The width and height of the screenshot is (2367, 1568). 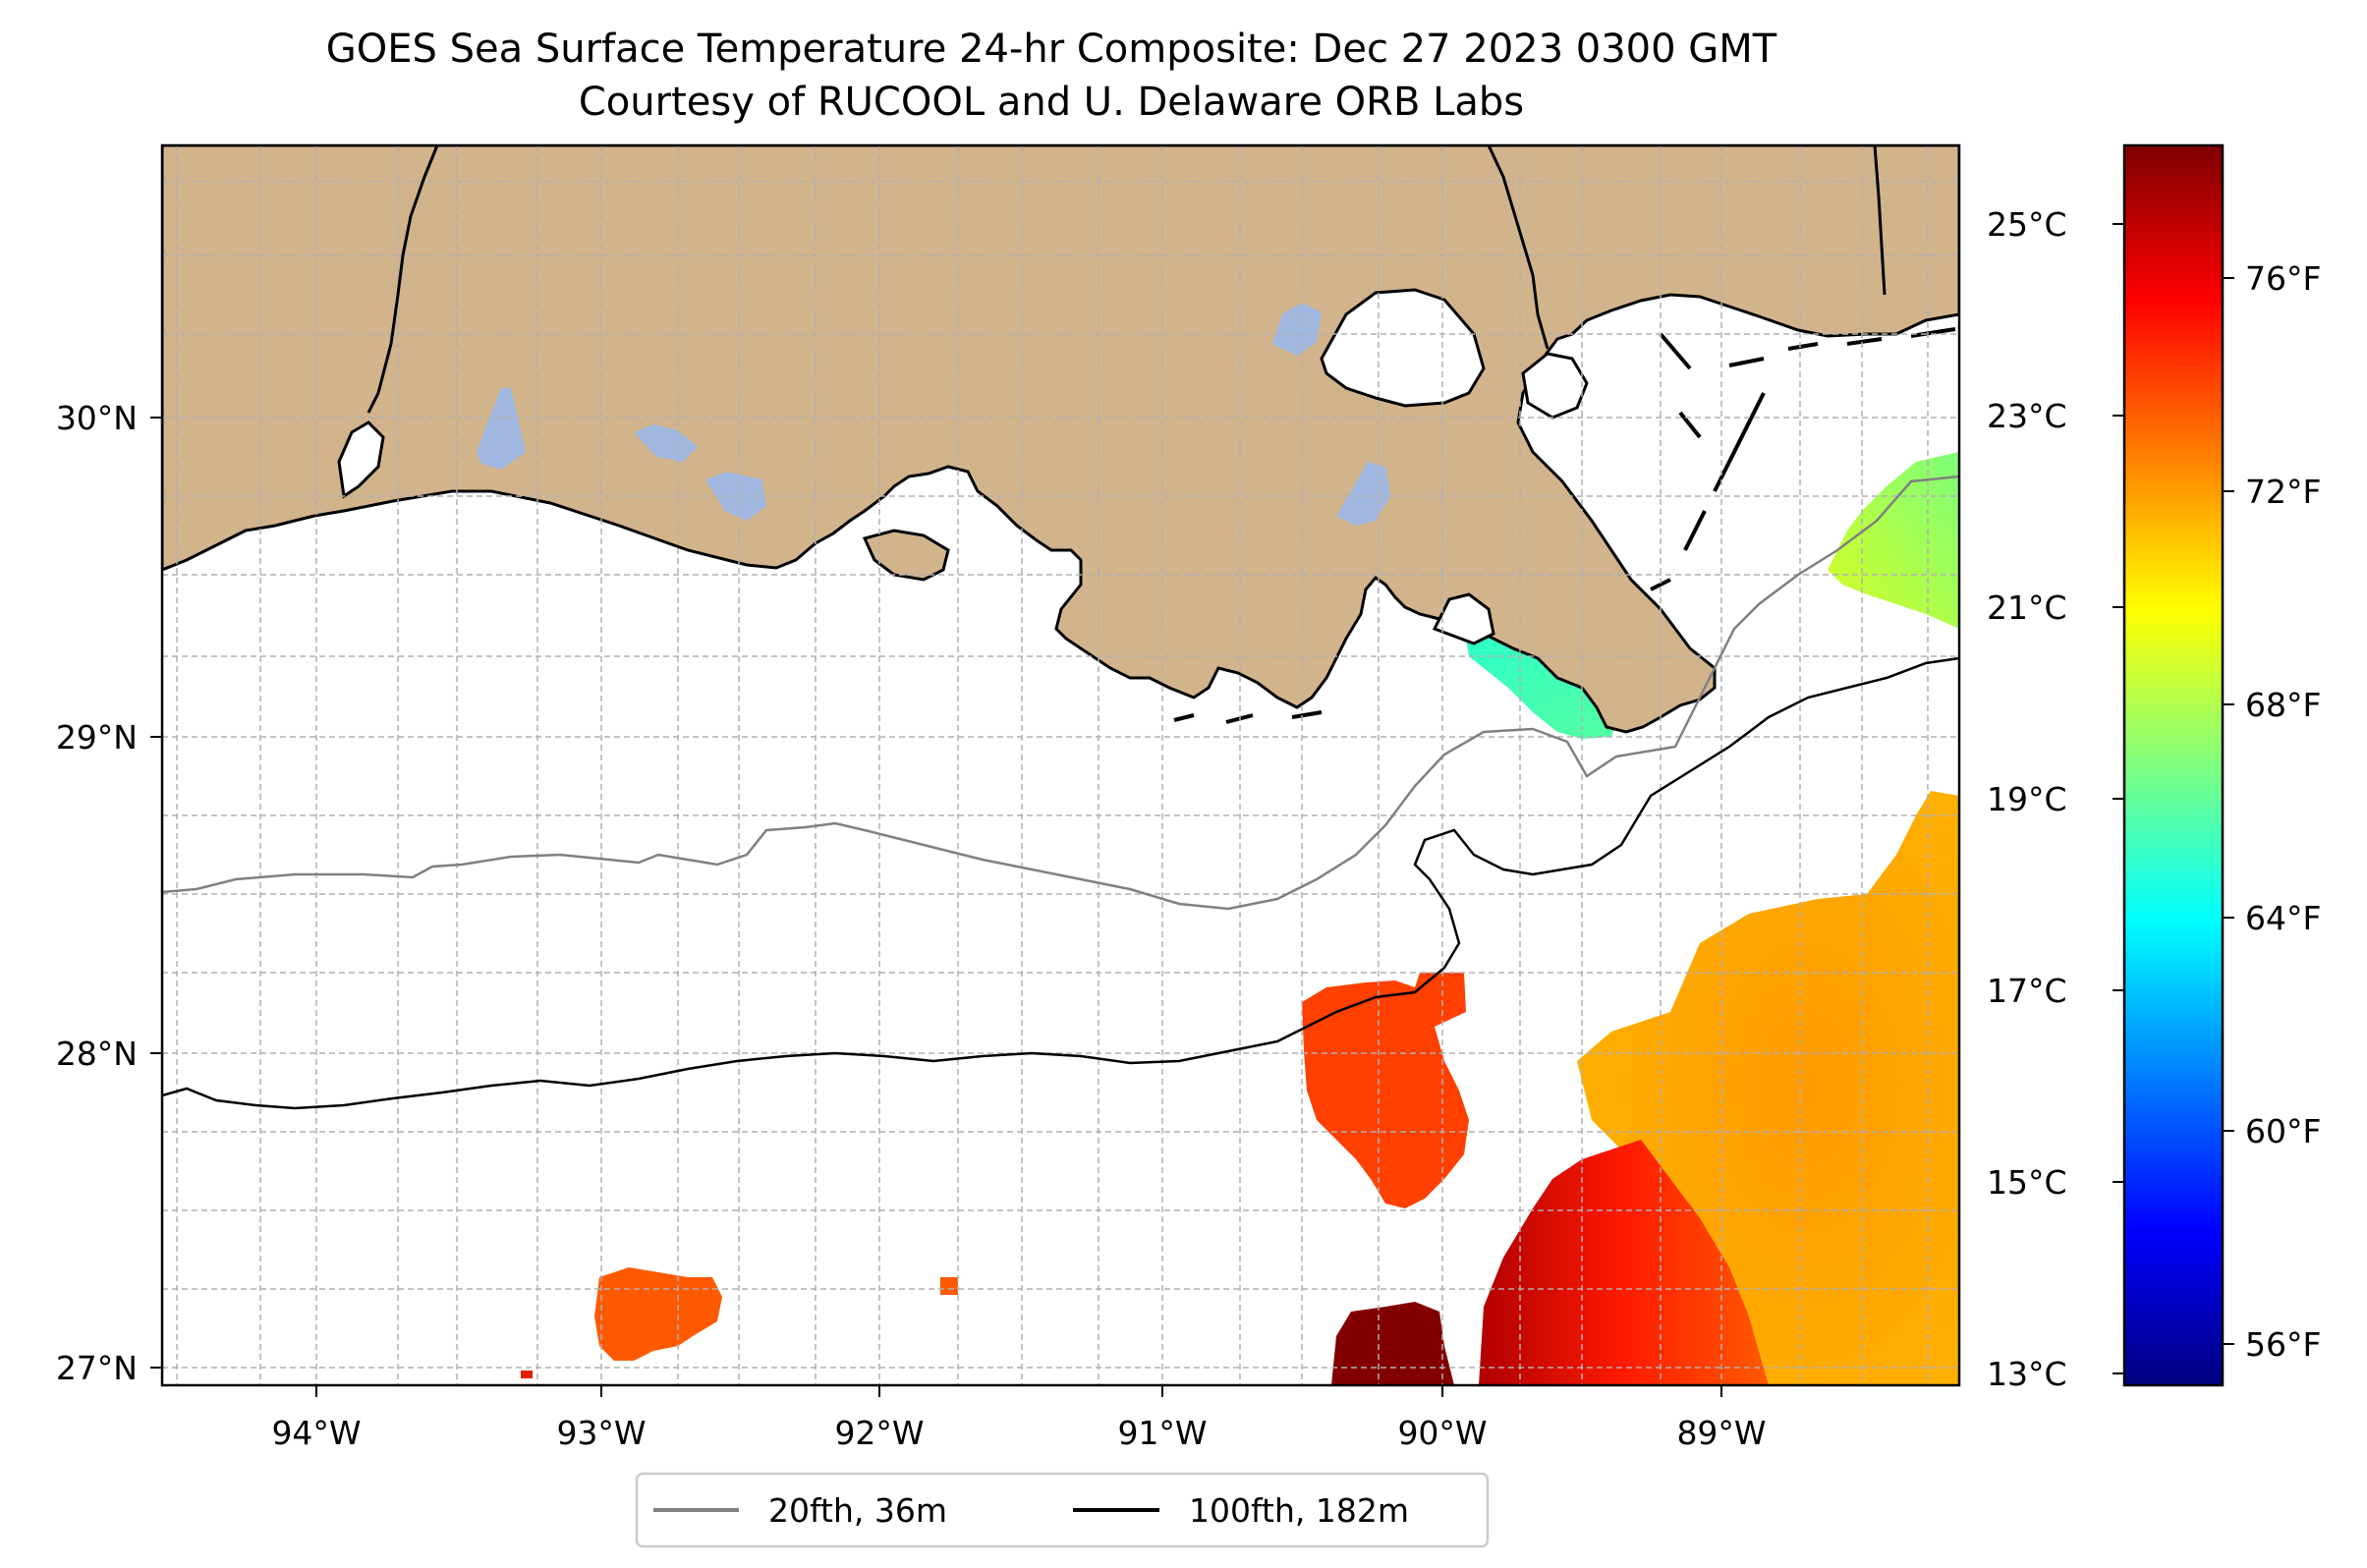 I want to click on calcasieu-lake, so click(x=361, y=459).